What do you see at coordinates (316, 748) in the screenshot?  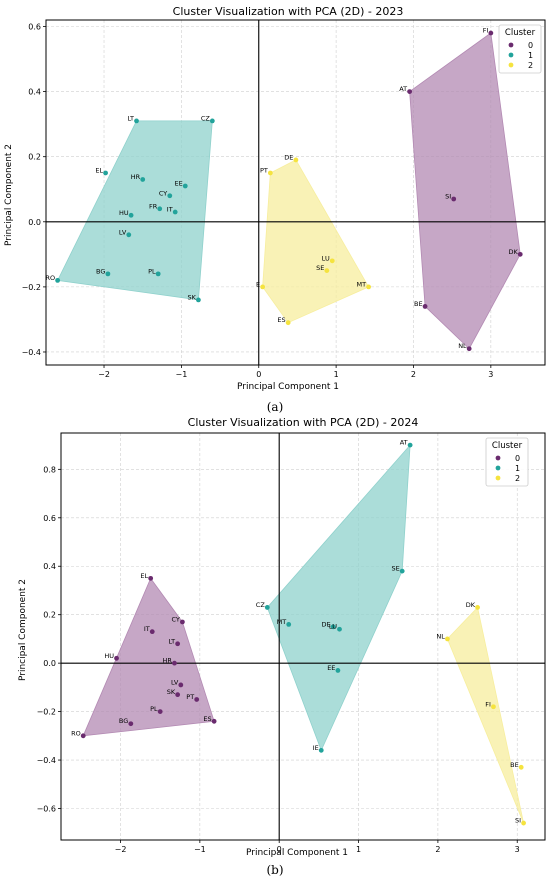 I see `point-label-IE: IE` at bounding box center [316, 748].